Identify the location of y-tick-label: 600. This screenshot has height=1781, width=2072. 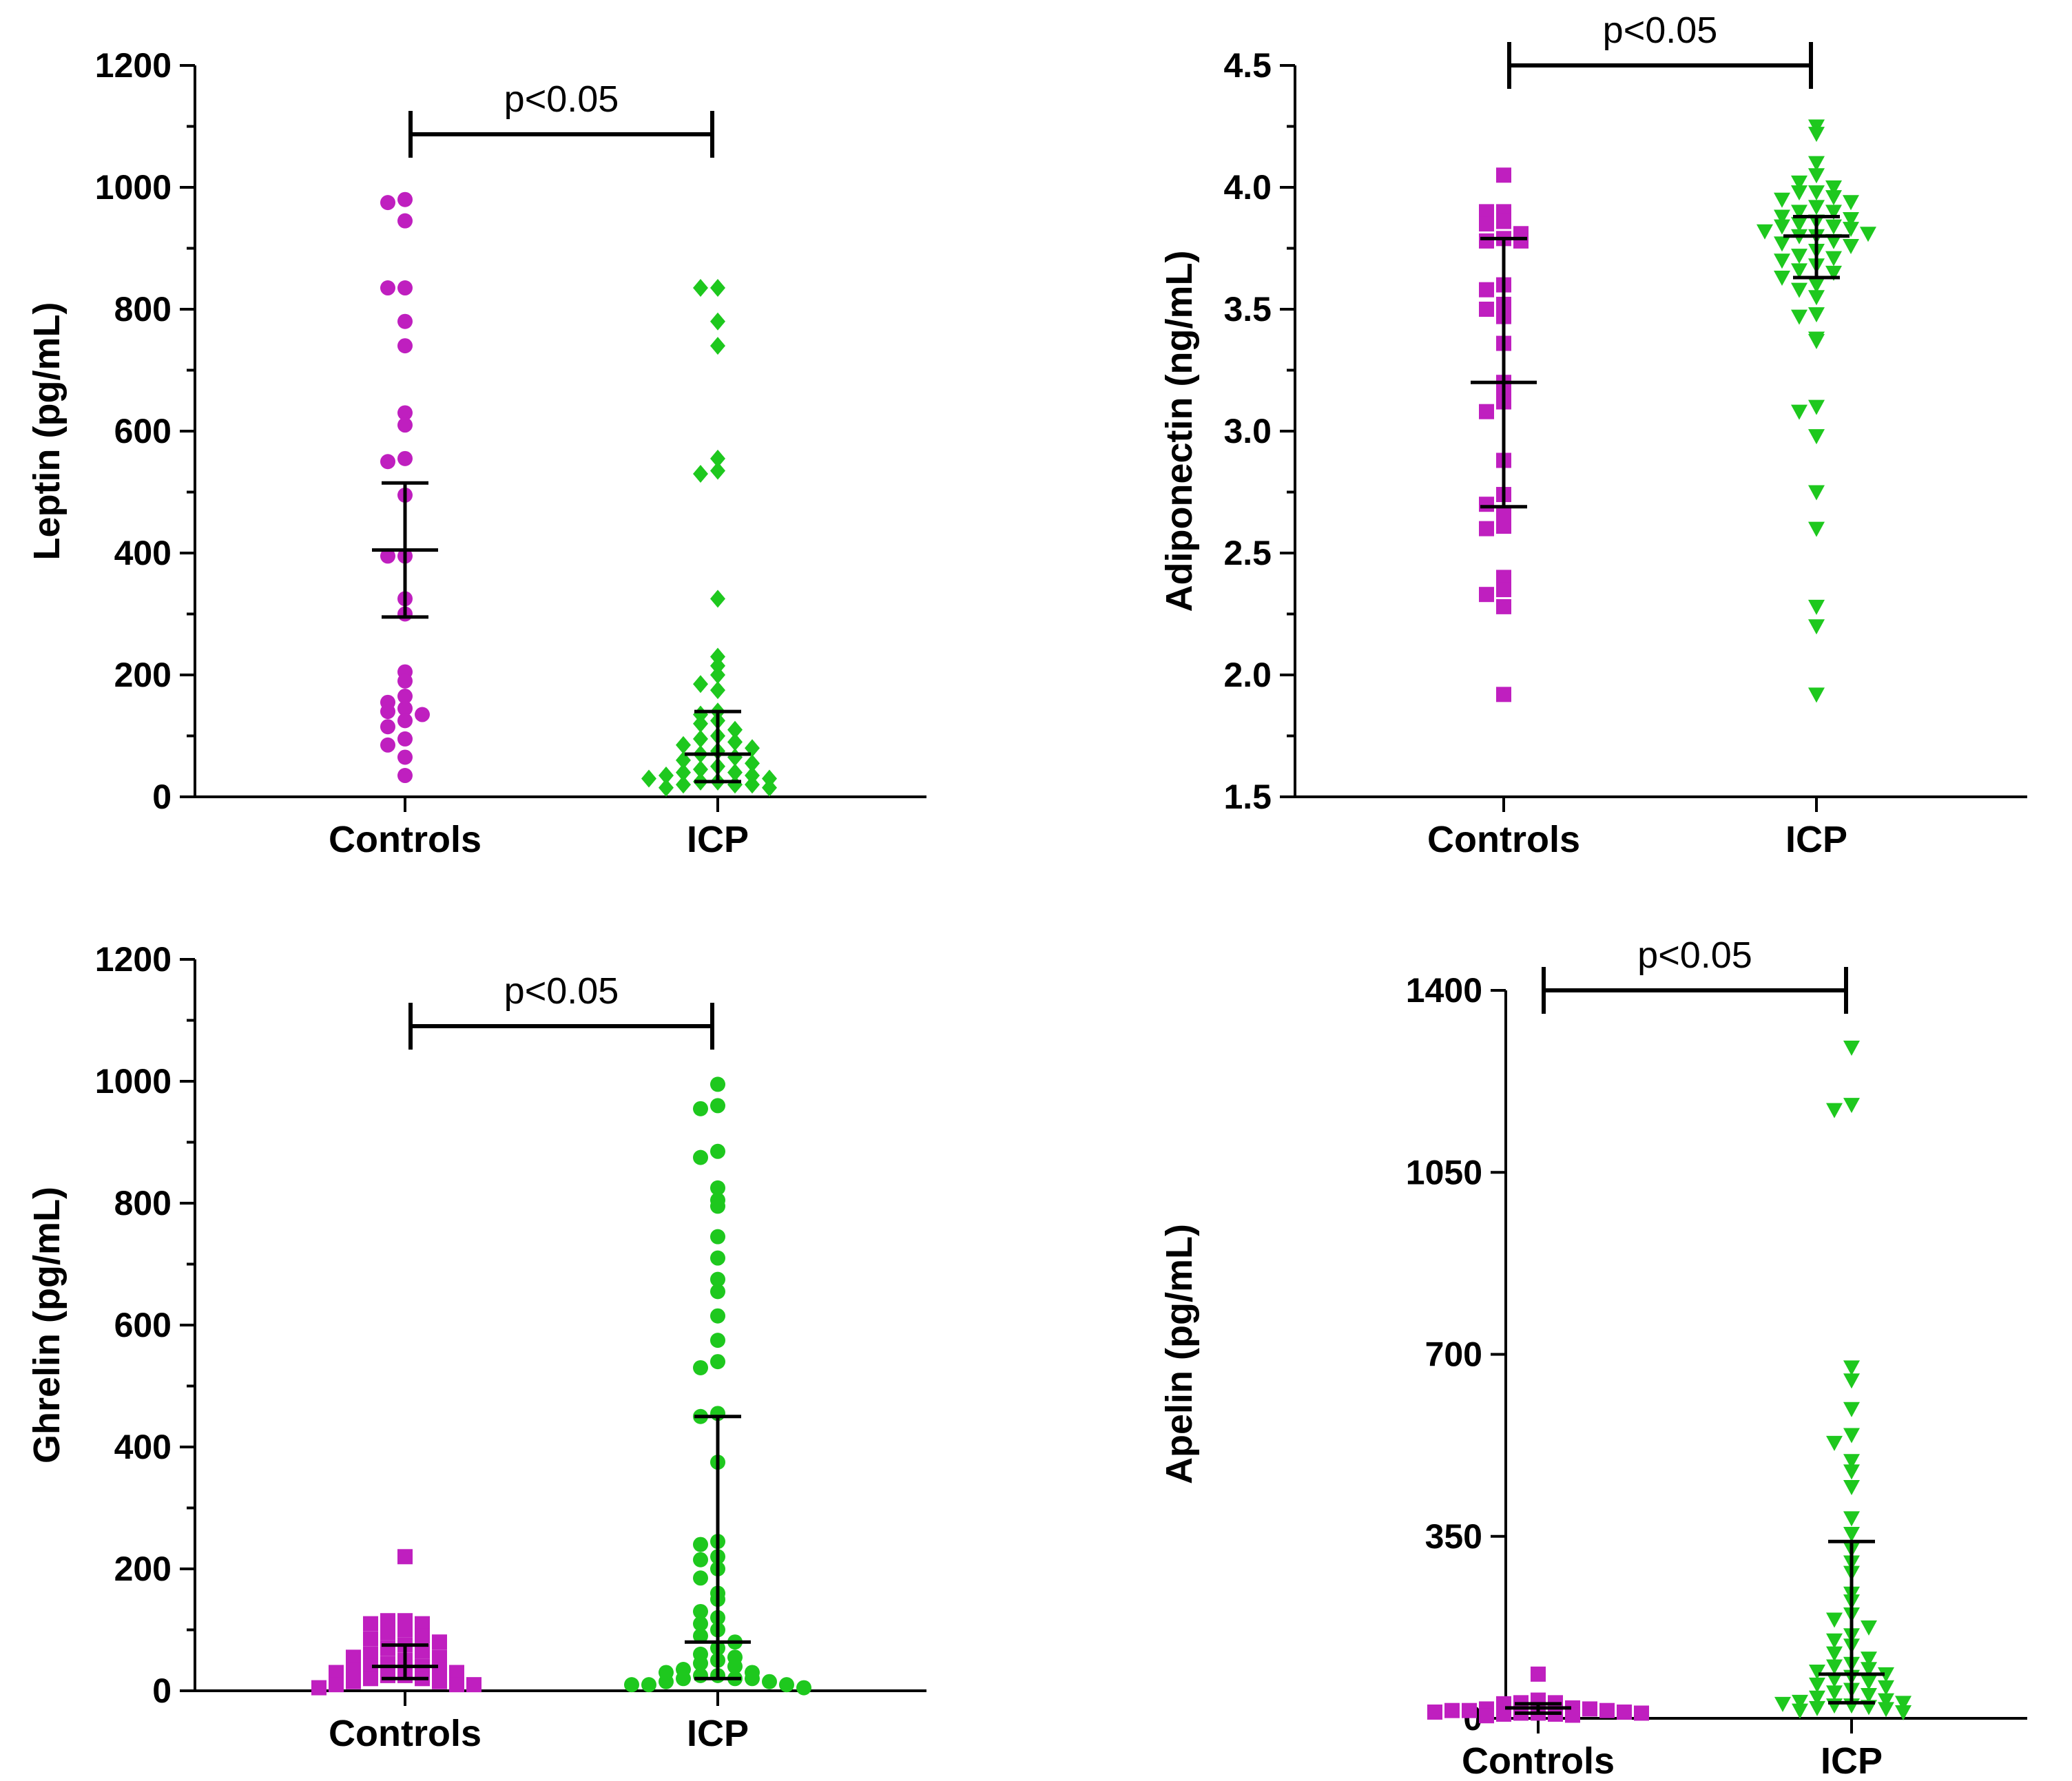
(143, 1325).